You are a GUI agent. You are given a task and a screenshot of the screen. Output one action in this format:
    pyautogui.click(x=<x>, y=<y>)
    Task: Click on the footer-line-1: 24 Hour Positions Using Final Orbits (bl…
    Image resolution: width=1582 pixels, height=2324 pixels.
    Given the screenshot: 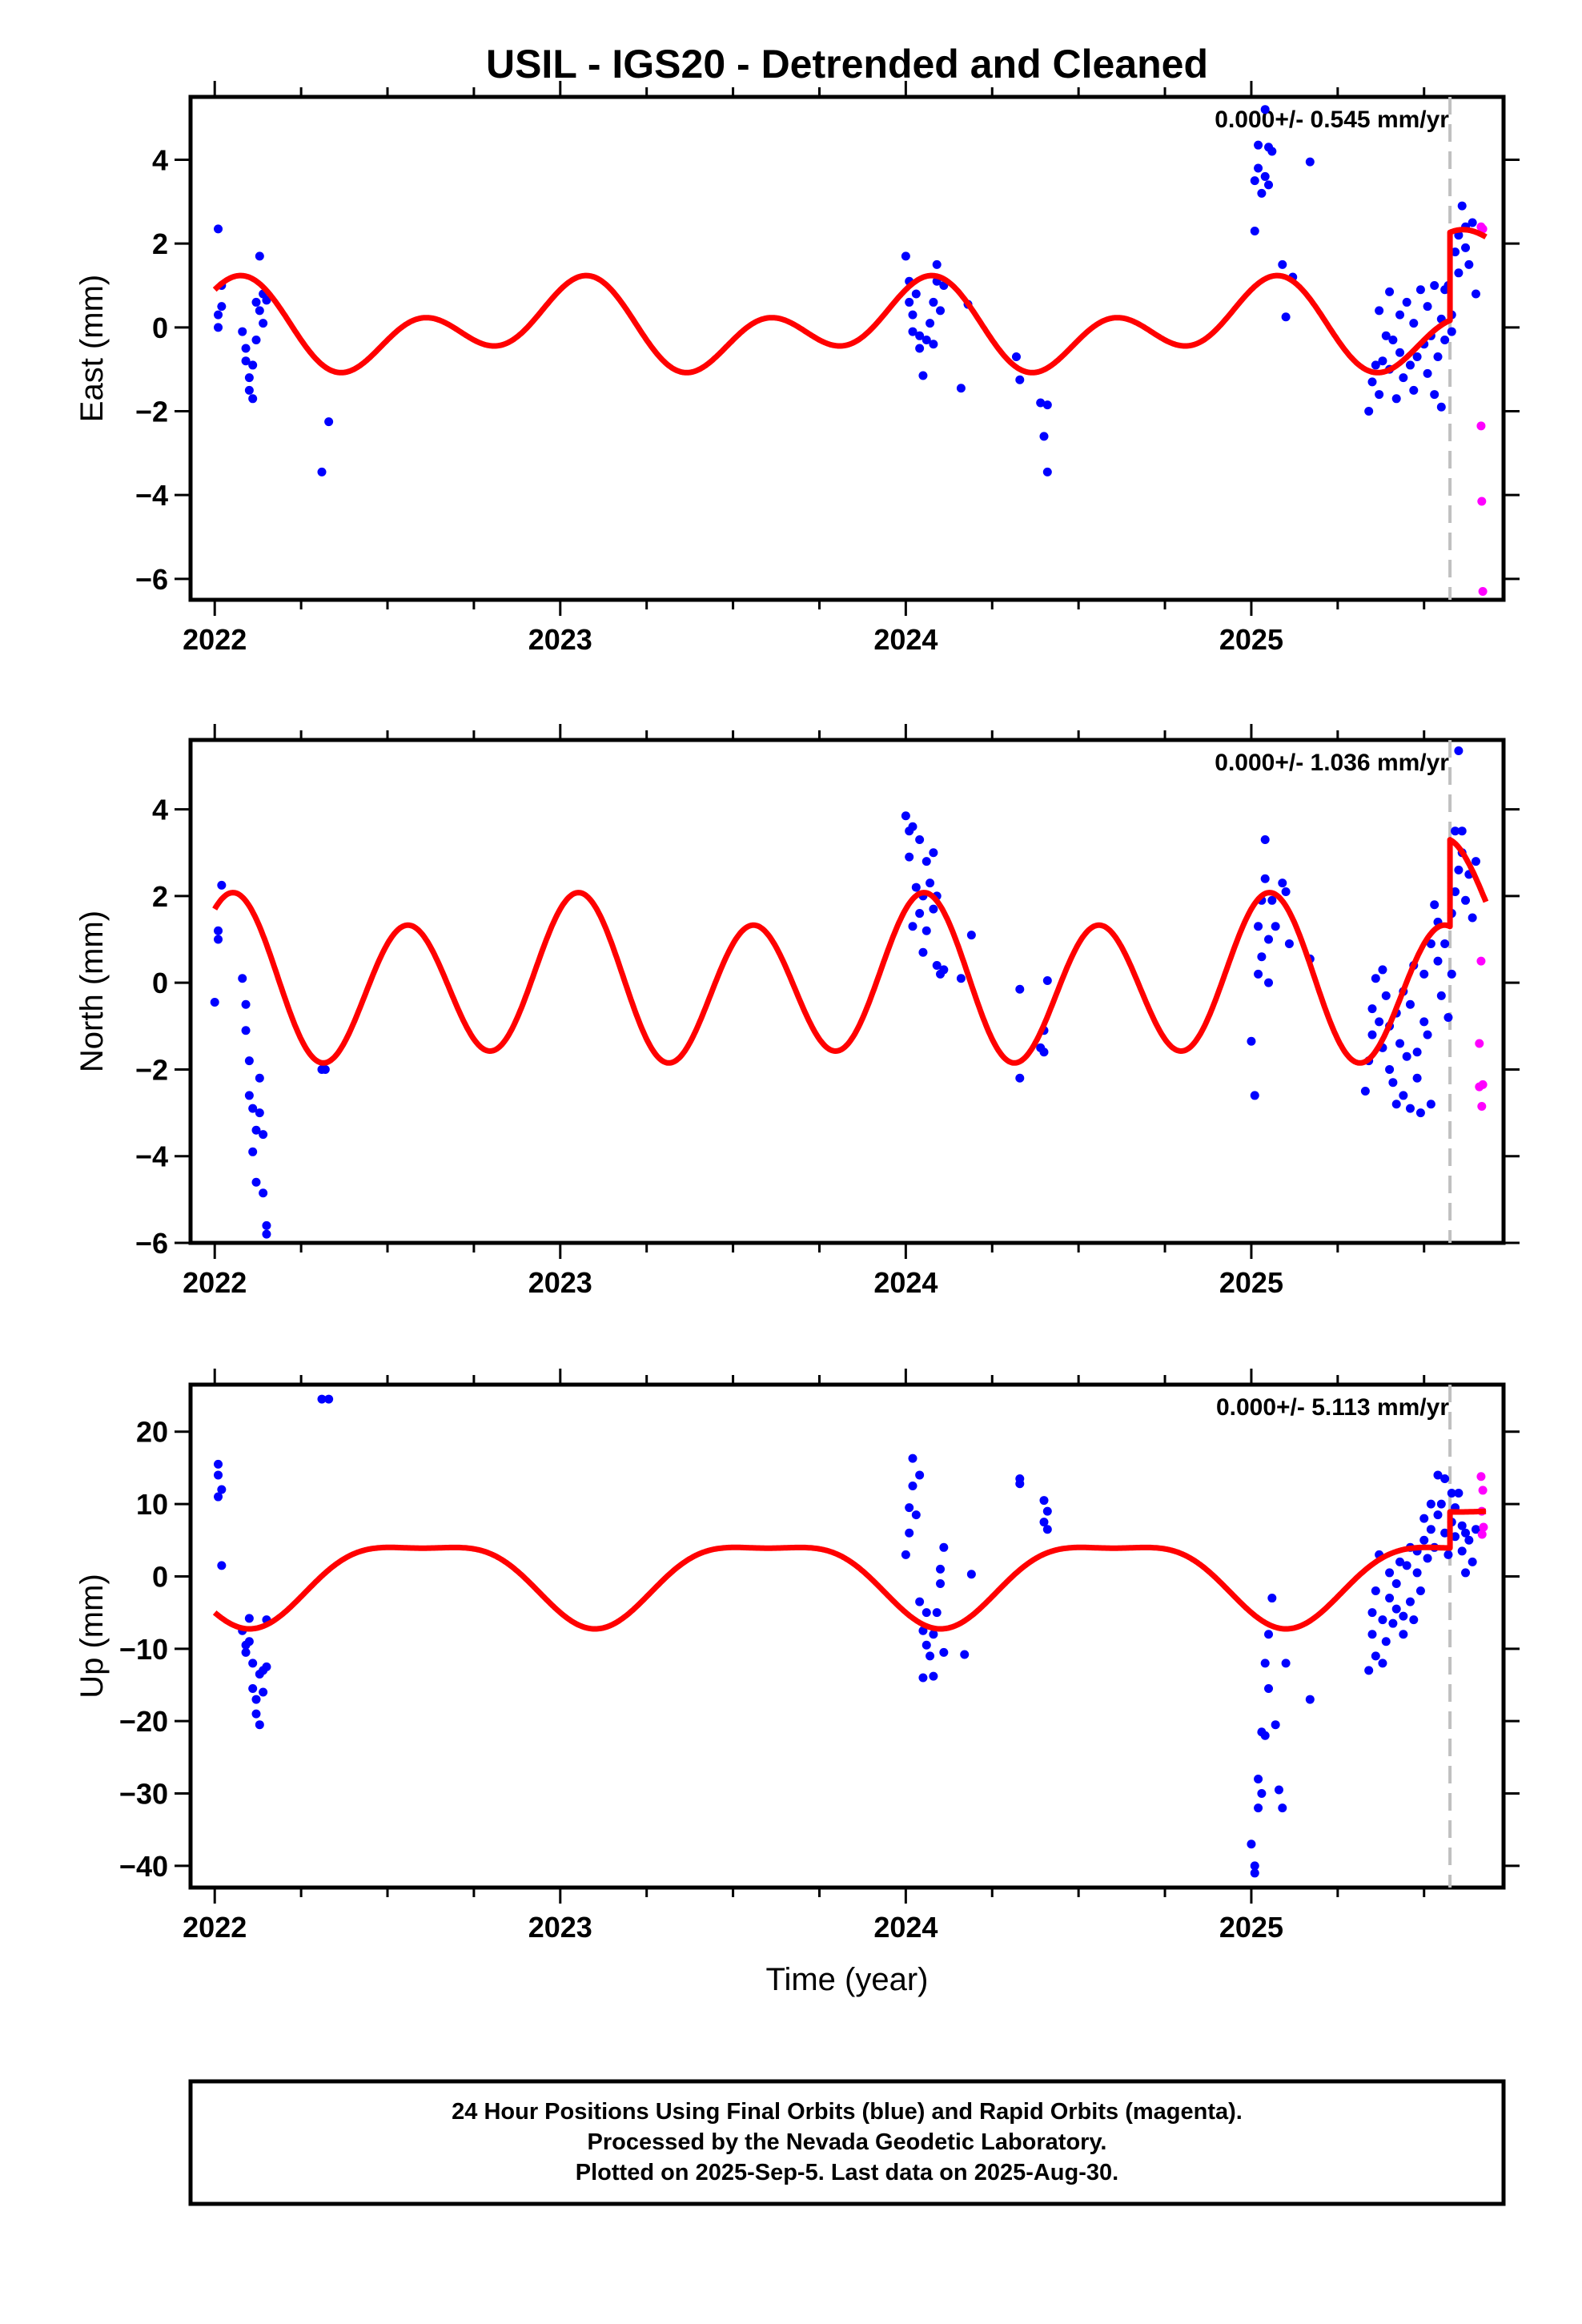 What is the action you would take?
    pyautogui.click(x=847, y=2112)
    